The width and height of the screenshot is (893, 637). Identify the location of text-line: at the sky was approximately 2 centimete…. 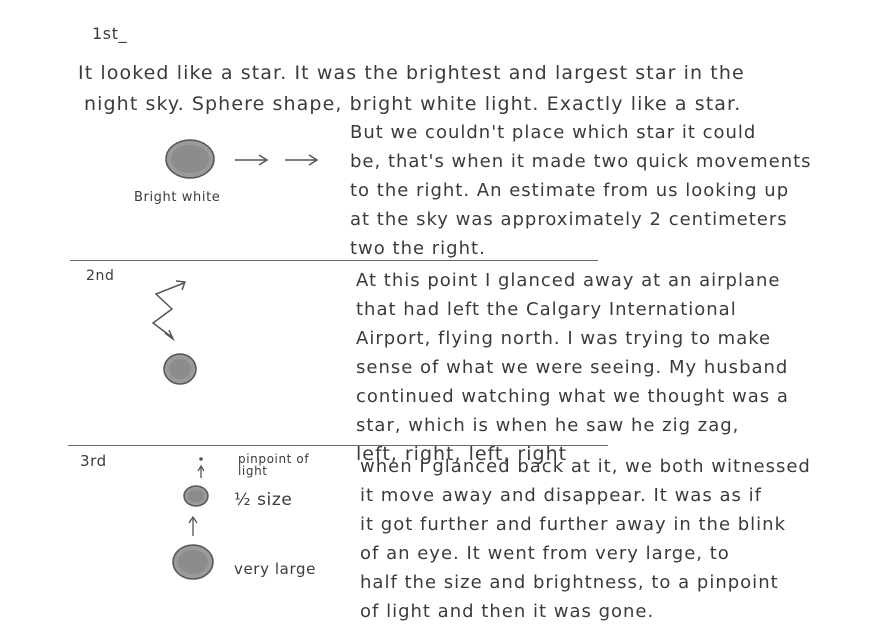
(569, 219).